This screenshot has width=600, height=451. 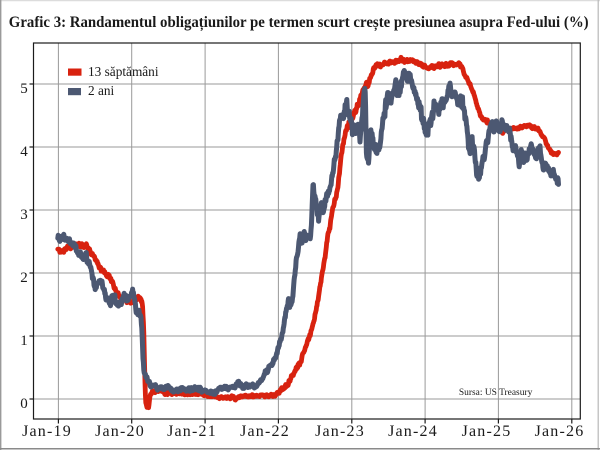 What do you see at coordinates (47, 431) in the screenshot?
I see `svg-text: Jan-19` at bounding box center [47, 431].